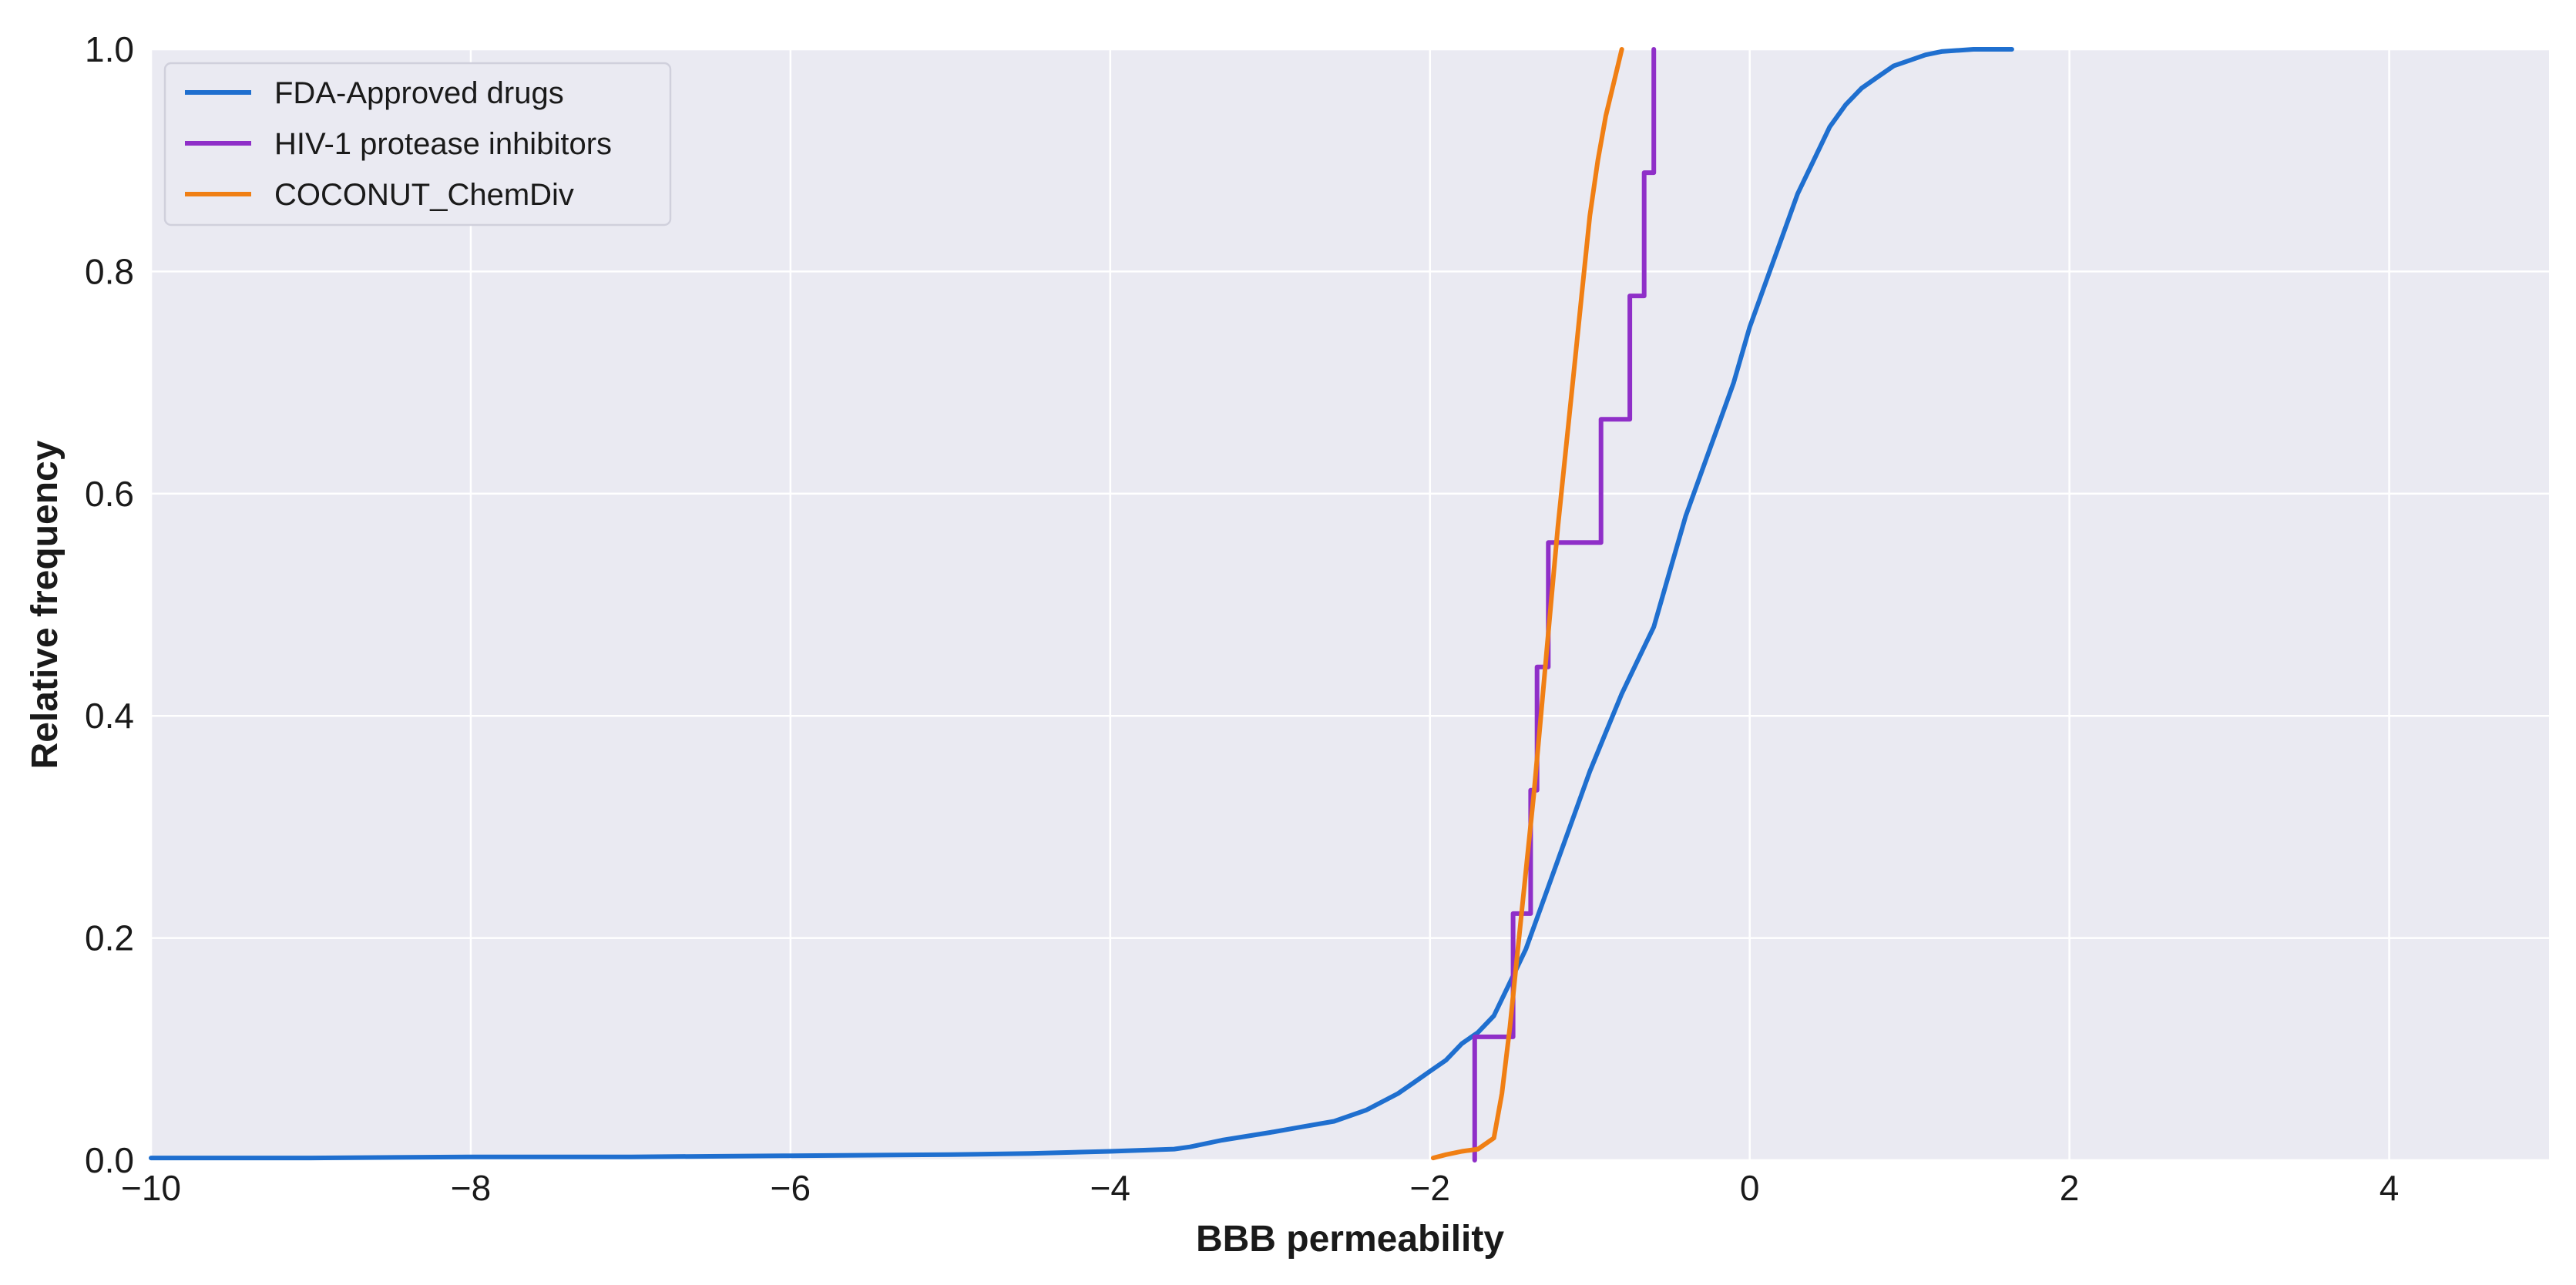 Image resolution: width=2576 pixels, height=1285 pixels. I want to click on x-tick-label: 4, so click(2390, 1188).